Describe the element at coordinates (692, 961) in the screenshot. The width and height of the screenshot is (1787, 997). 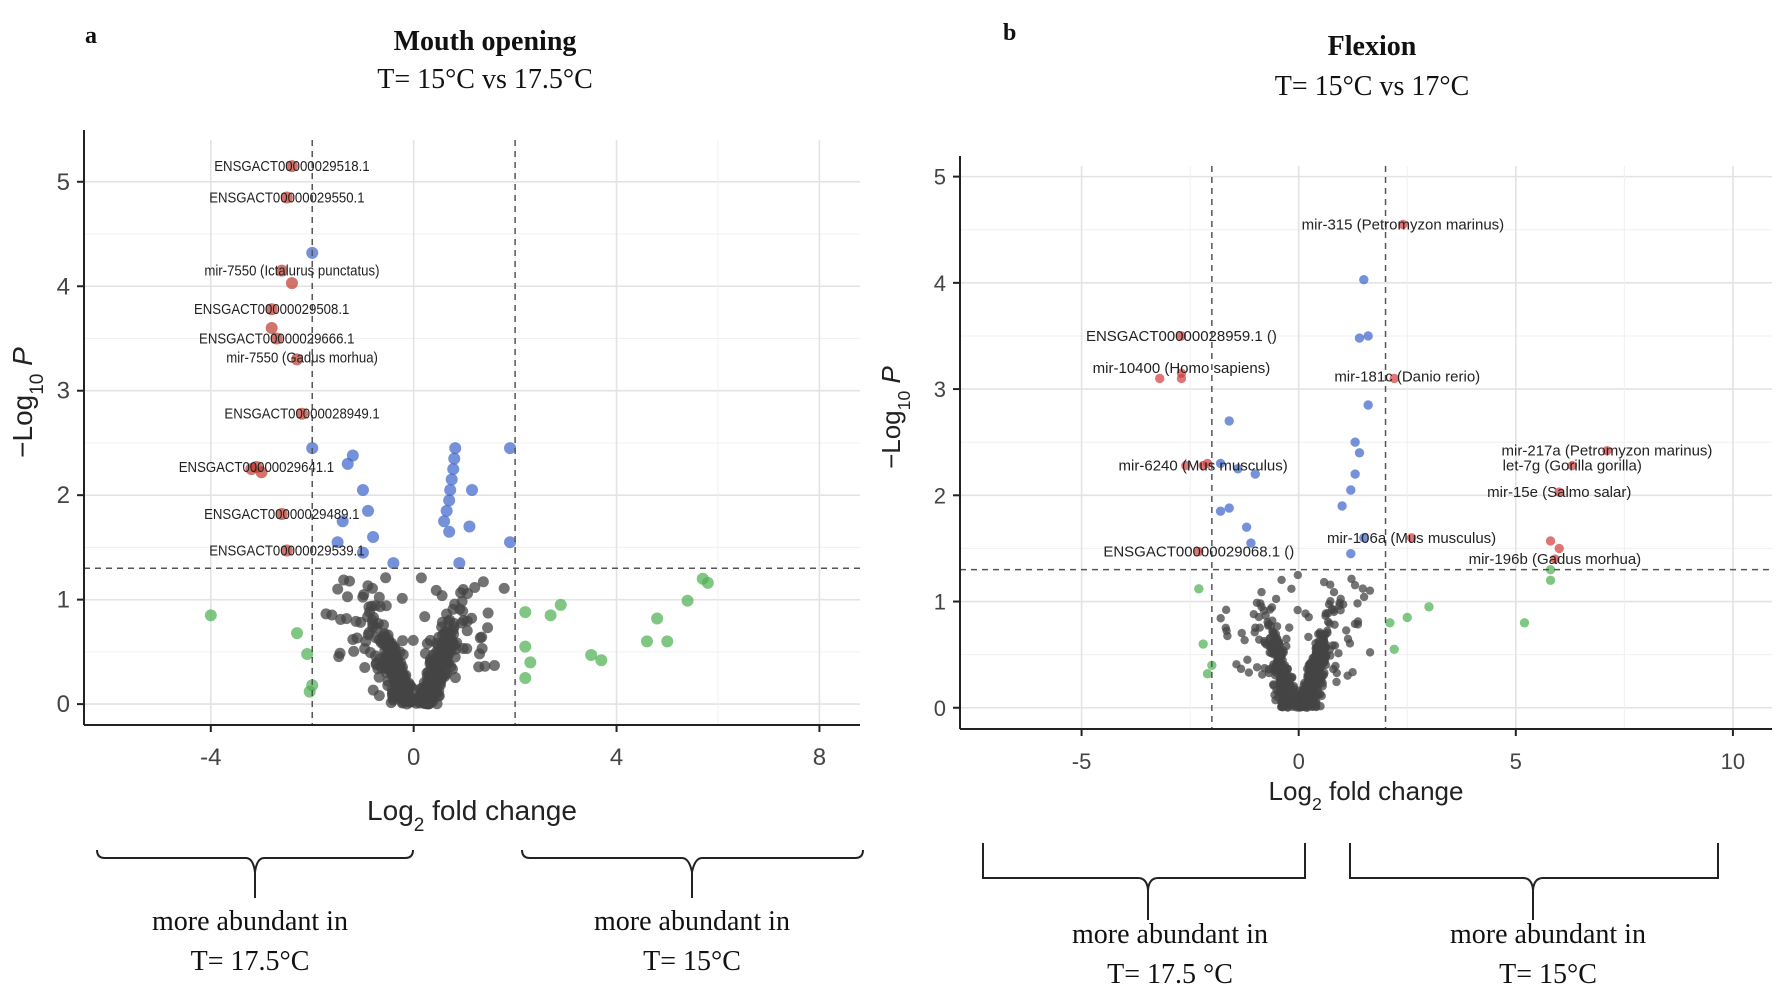
I see `bracket-a-right-temp: T= 15°C` at that location.